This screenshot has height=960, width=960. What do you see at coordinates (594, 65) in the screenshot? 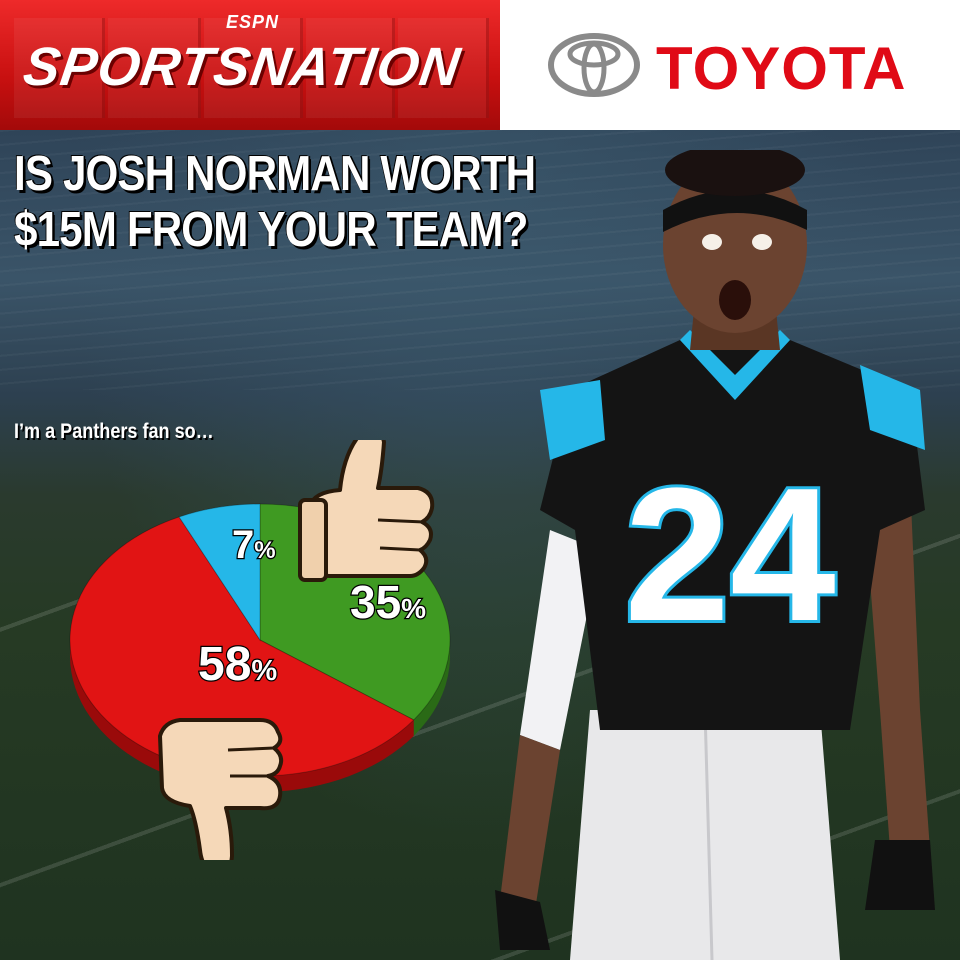
I see `toyota-emblem-icon` at bounding box center [594, 65].